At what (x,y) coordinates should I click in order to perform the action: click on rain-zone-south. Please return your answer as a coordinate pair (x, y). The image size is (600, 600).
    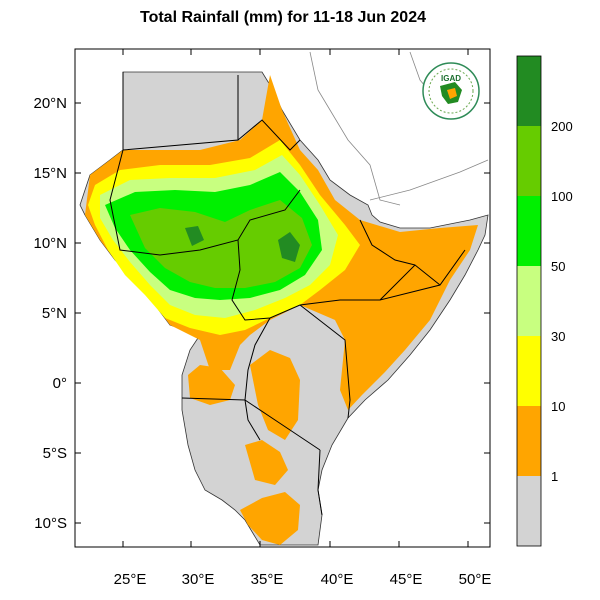
    Looking at the image, I should click on (270, 518).